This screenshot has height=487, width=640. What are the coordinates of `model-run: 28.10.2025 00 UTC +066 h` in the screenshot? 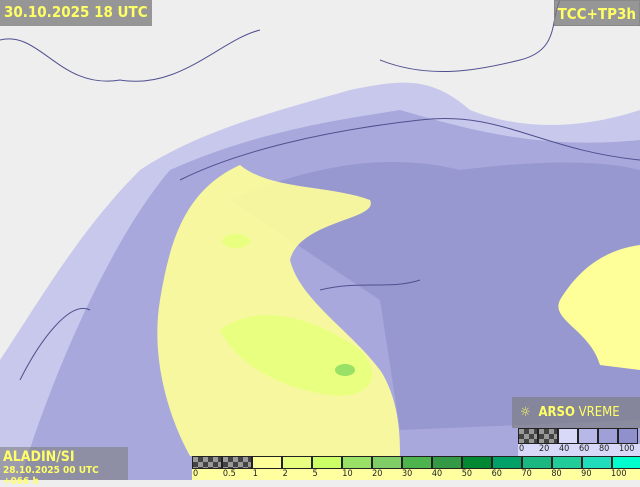 It's located at (51, 476).